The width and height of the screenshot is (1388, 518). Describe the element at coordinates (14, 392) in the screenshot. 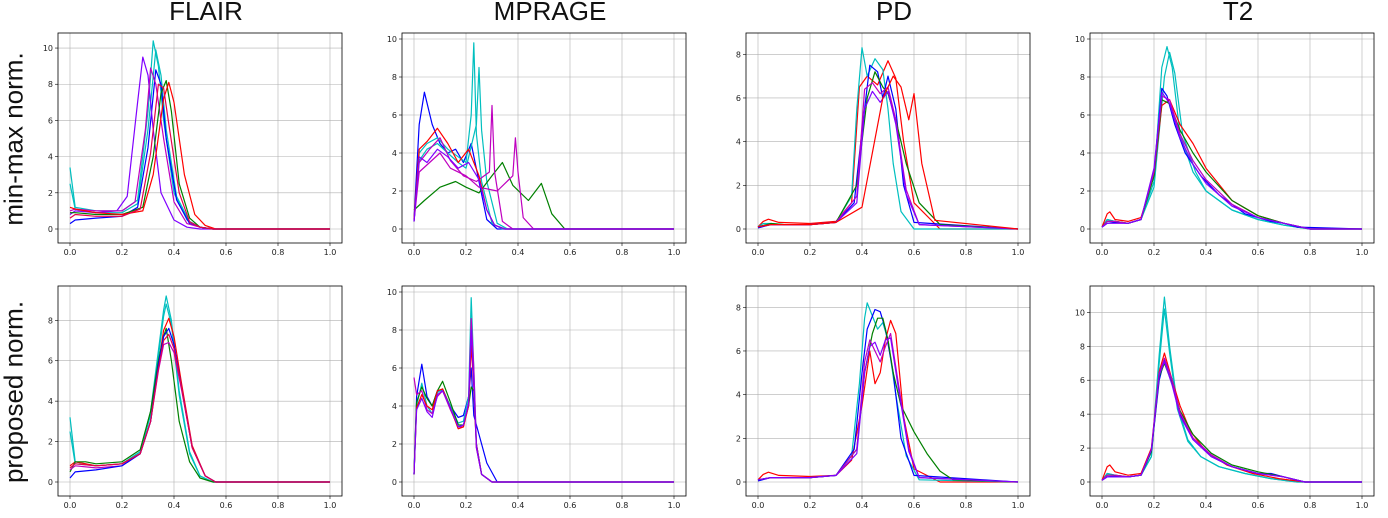

I see `row-title-proposed: proposed norm.` at that location.